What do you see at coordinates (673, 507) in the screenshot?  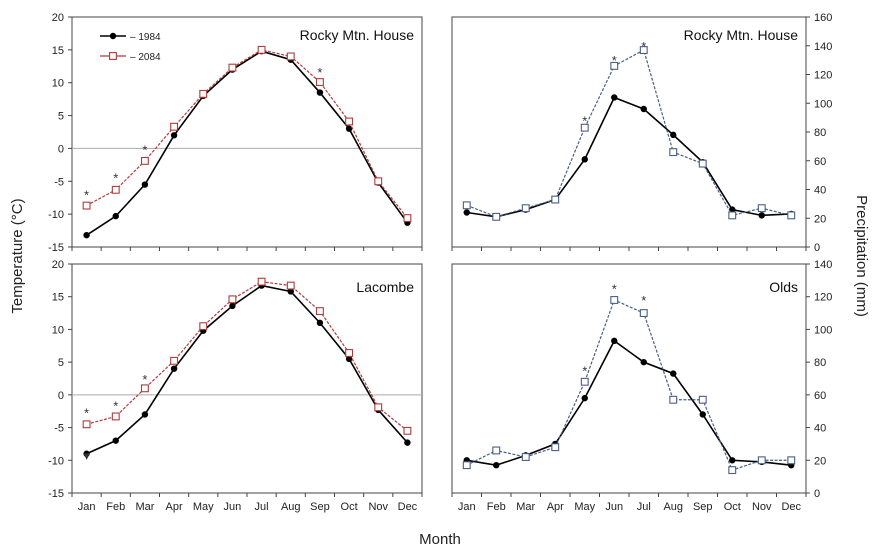 I see `x-tick-label: Aug` at bounding box center [673, 507].